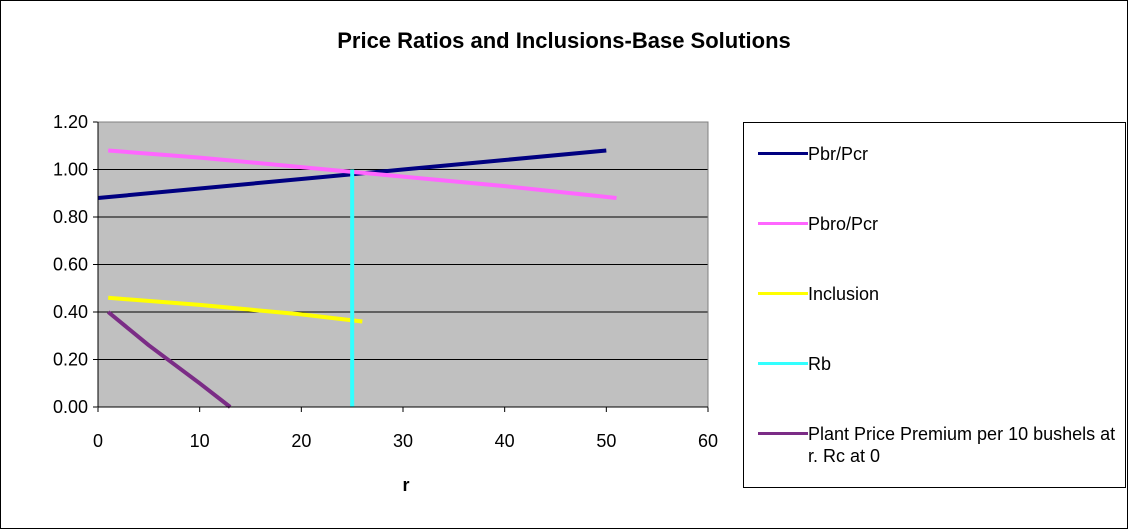 The width and height of the screenshot is (1128, 529). I want to click on legend-label: Pbro/Pcr, so click(843, 224).